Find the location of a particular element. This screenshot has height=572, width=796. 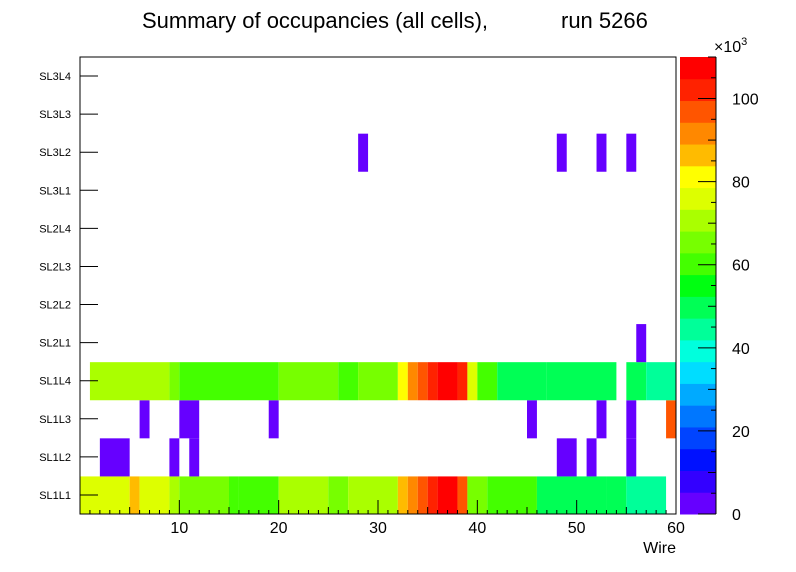

y-tick-label: SL2L4 is located at coordinates (55, 229).